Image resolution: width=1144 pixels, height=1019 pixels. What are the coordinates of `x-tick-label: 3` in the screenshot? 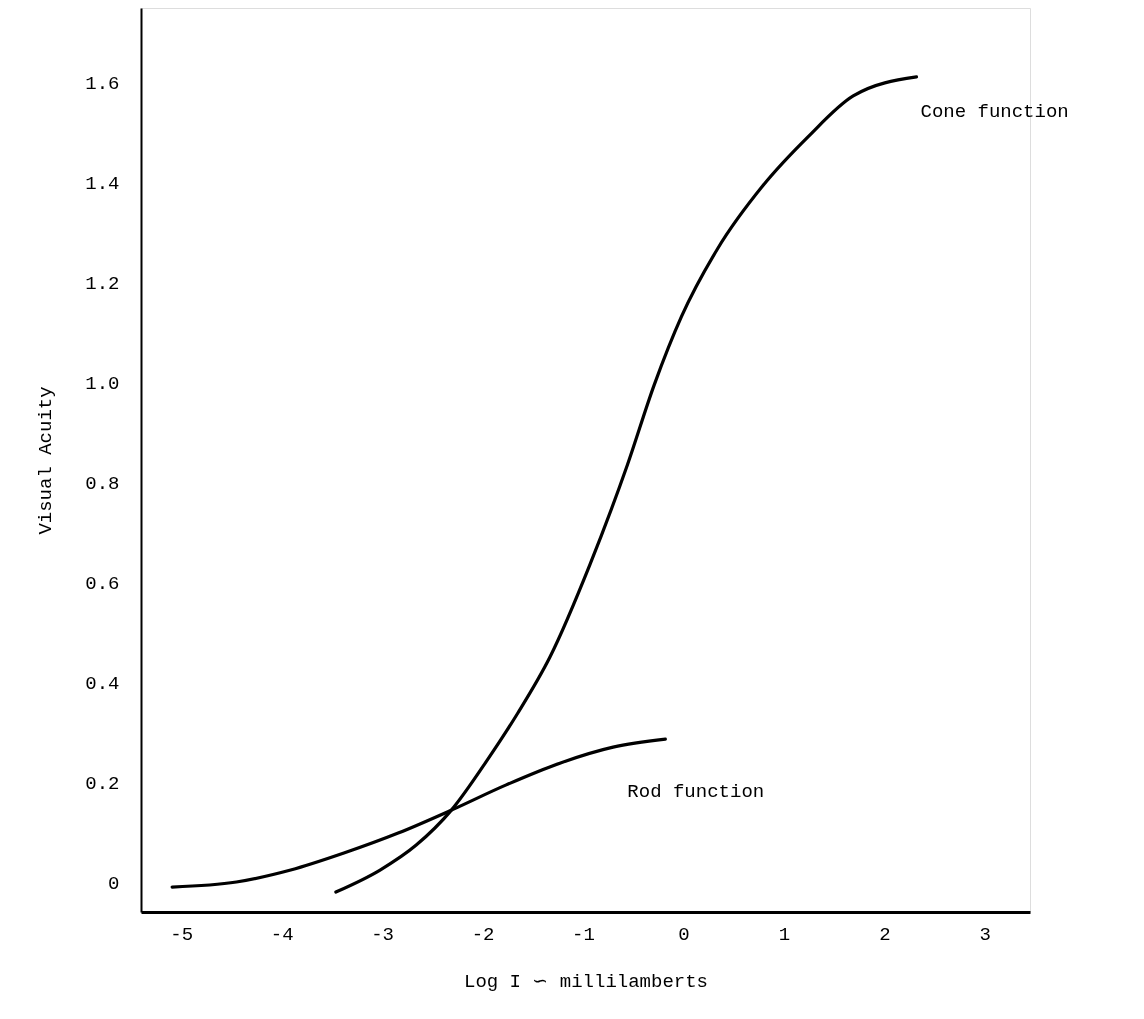 It's located at (985, 934).